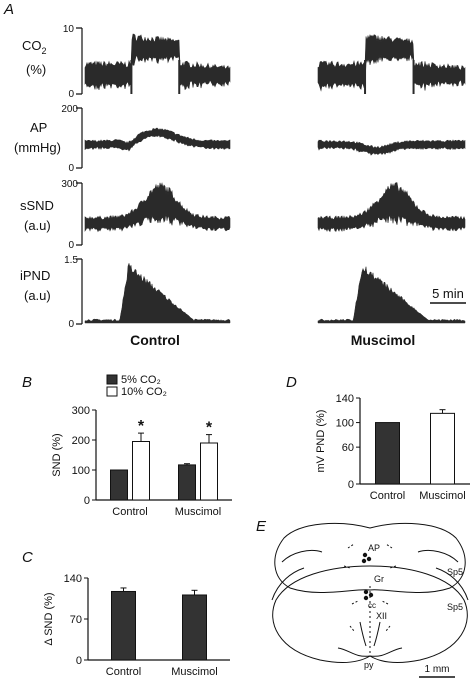  Describe the element at coordinates (71, 324) in the screenshot. I see `ipnd-ymin: 0` at that location.